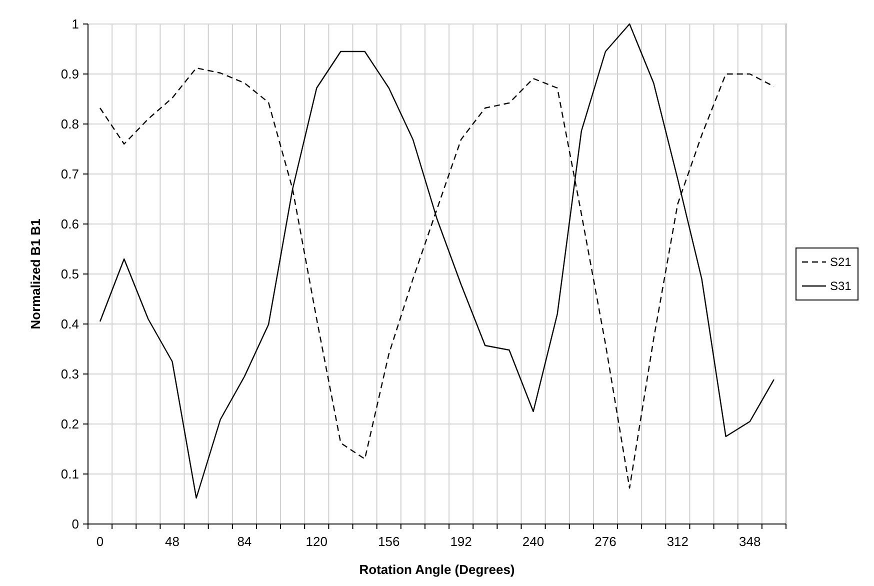  What do you see at coordinates (69, 224) in the screenshot?
I see `y-tick-label: 0.6` at bounding box center [69, 224].